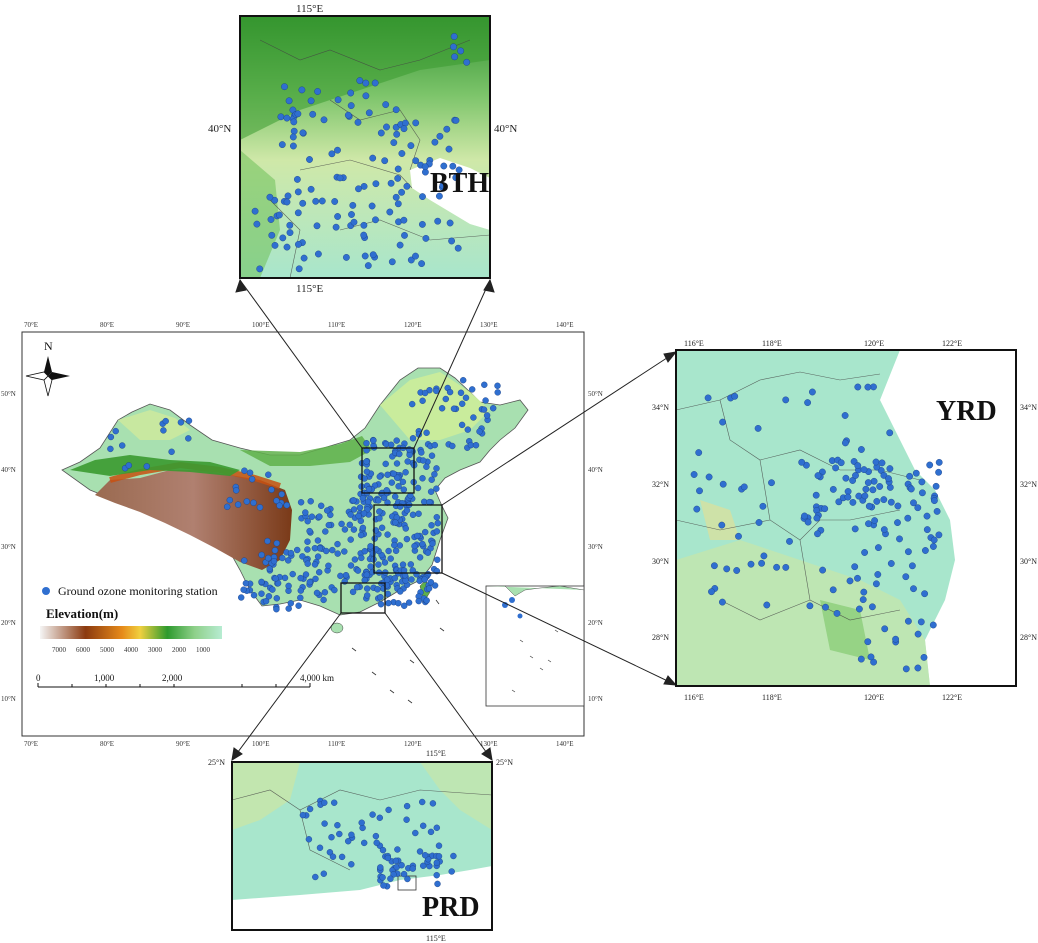  I want to click on prd-boundaries, so click(362, 830).